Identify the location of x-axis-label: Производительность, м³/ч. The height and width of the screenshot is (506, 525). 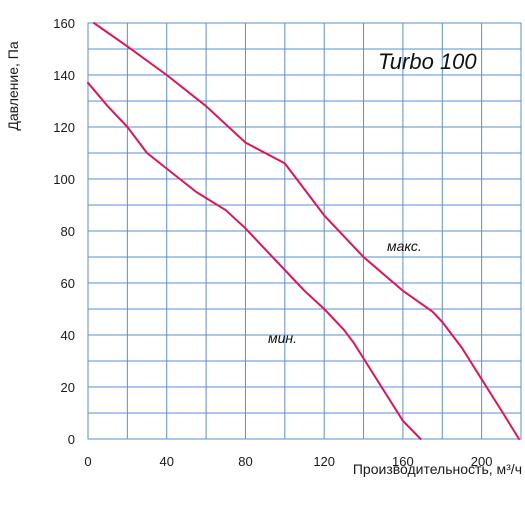
(437, 469).